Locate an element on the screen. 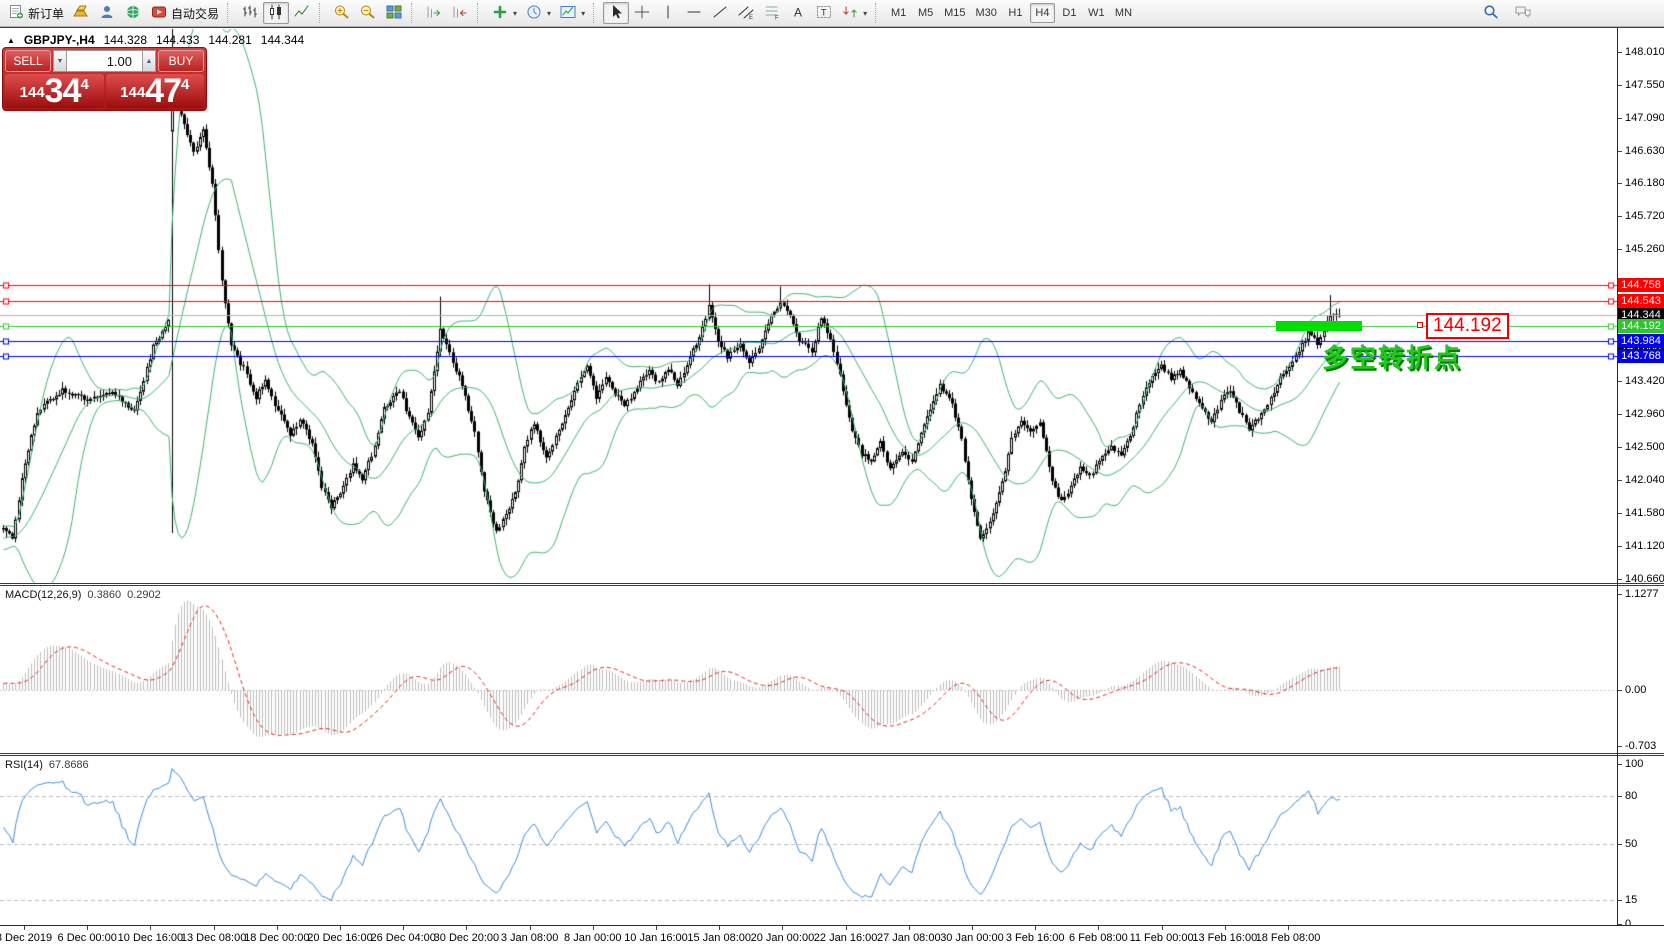  line-chart-button is located at coordinates (302, 13).